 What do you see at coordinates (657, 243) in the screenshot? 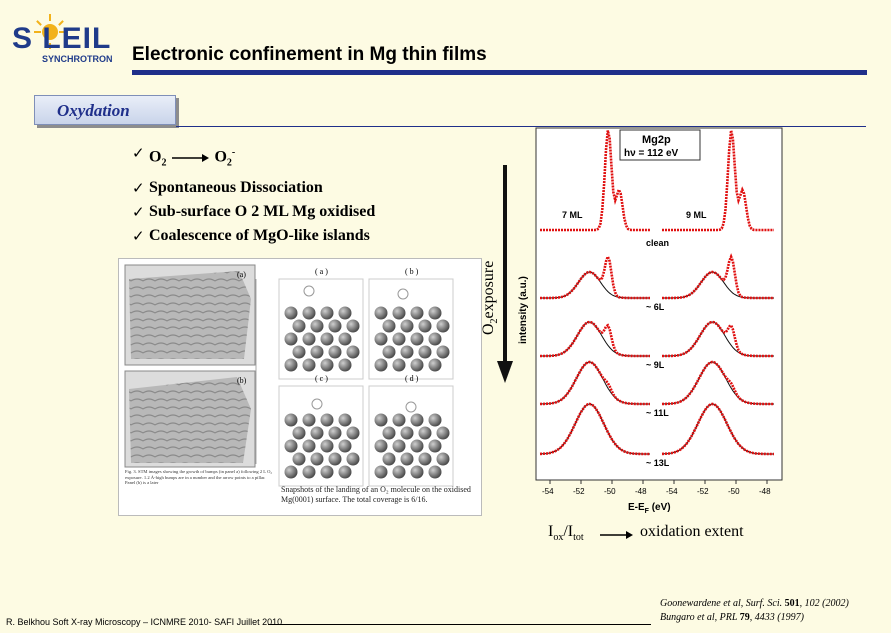
I see `exposure-row-label: clean` at bounding box center [657, 243].